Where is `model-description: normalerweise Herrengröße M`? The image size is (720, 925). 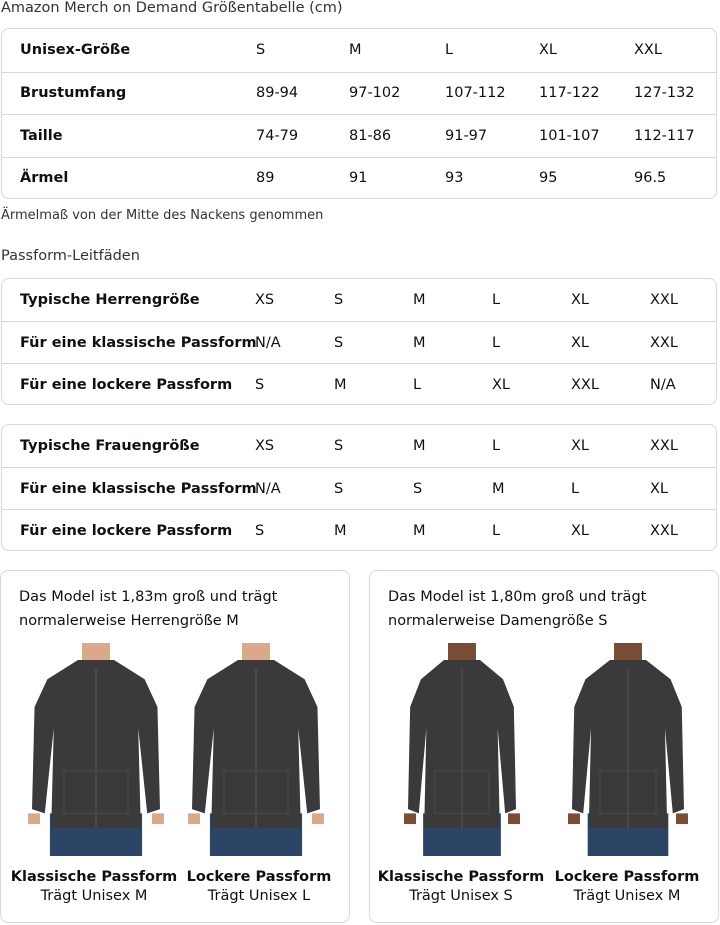
model-description: normalerweise Herrengröße M is located at coordinates (129, 621).